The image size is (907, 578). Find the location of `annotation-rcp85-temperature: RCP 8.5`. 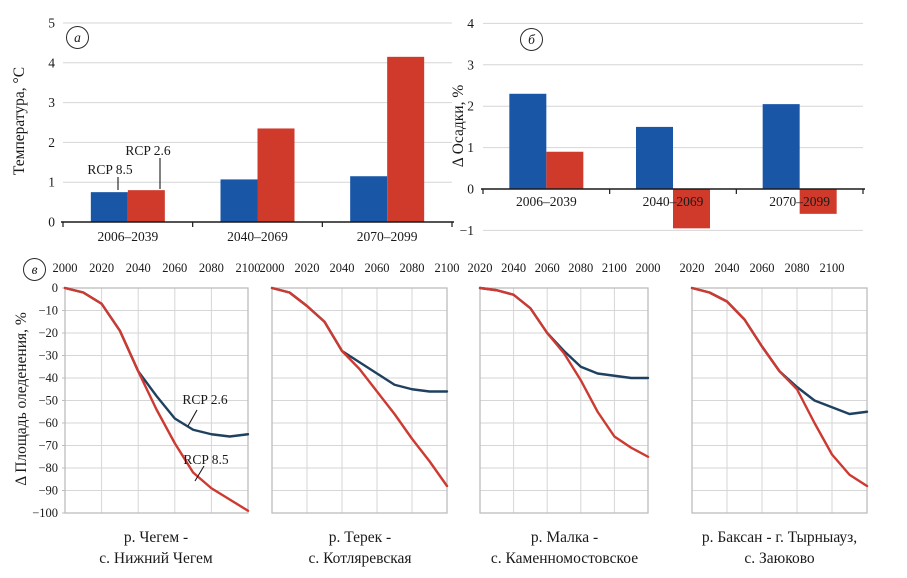

annotation-rcp85-temperature: RCP 8.5 is located at coordinates (110, 169).